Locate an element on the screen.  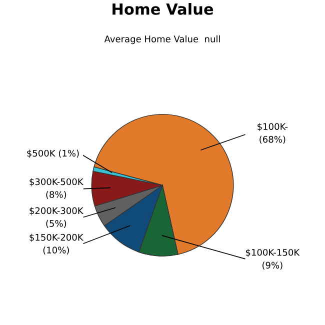
data-label: (68%) is located at coordinates (273, 140).